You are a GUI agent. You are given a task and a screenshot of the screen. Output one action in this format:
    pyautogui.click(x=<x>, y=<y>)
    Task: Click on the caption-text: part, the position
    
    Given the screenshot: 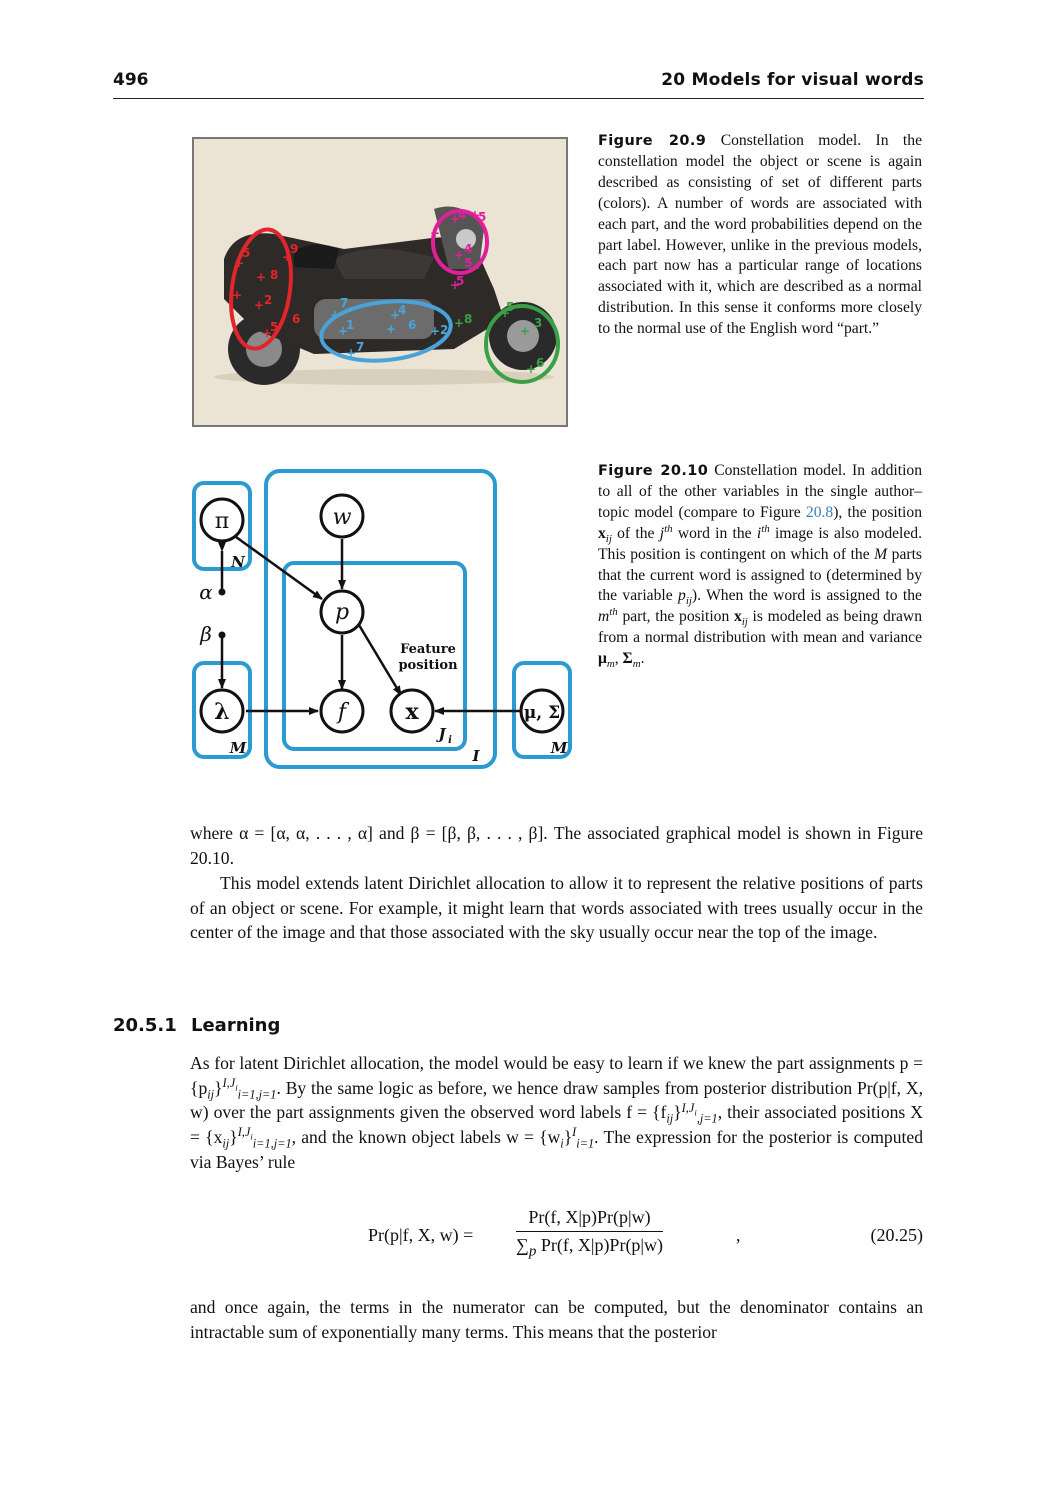 What is the action you would take?
    pyautogui.click(x=675, y=617)
    